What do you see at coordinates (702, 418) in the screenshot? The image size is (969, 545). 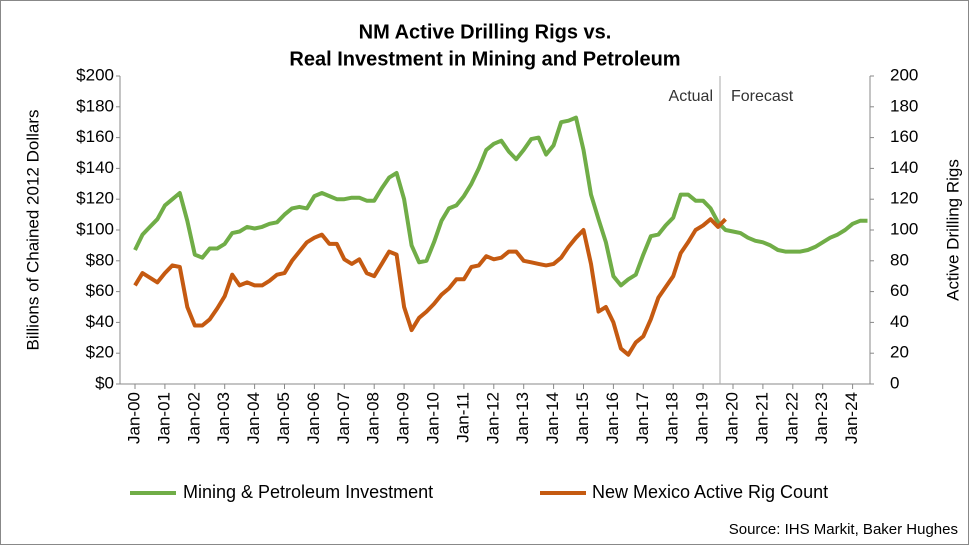 I see `x-tick-label: Jan-19` at bounding box center [702, 418].